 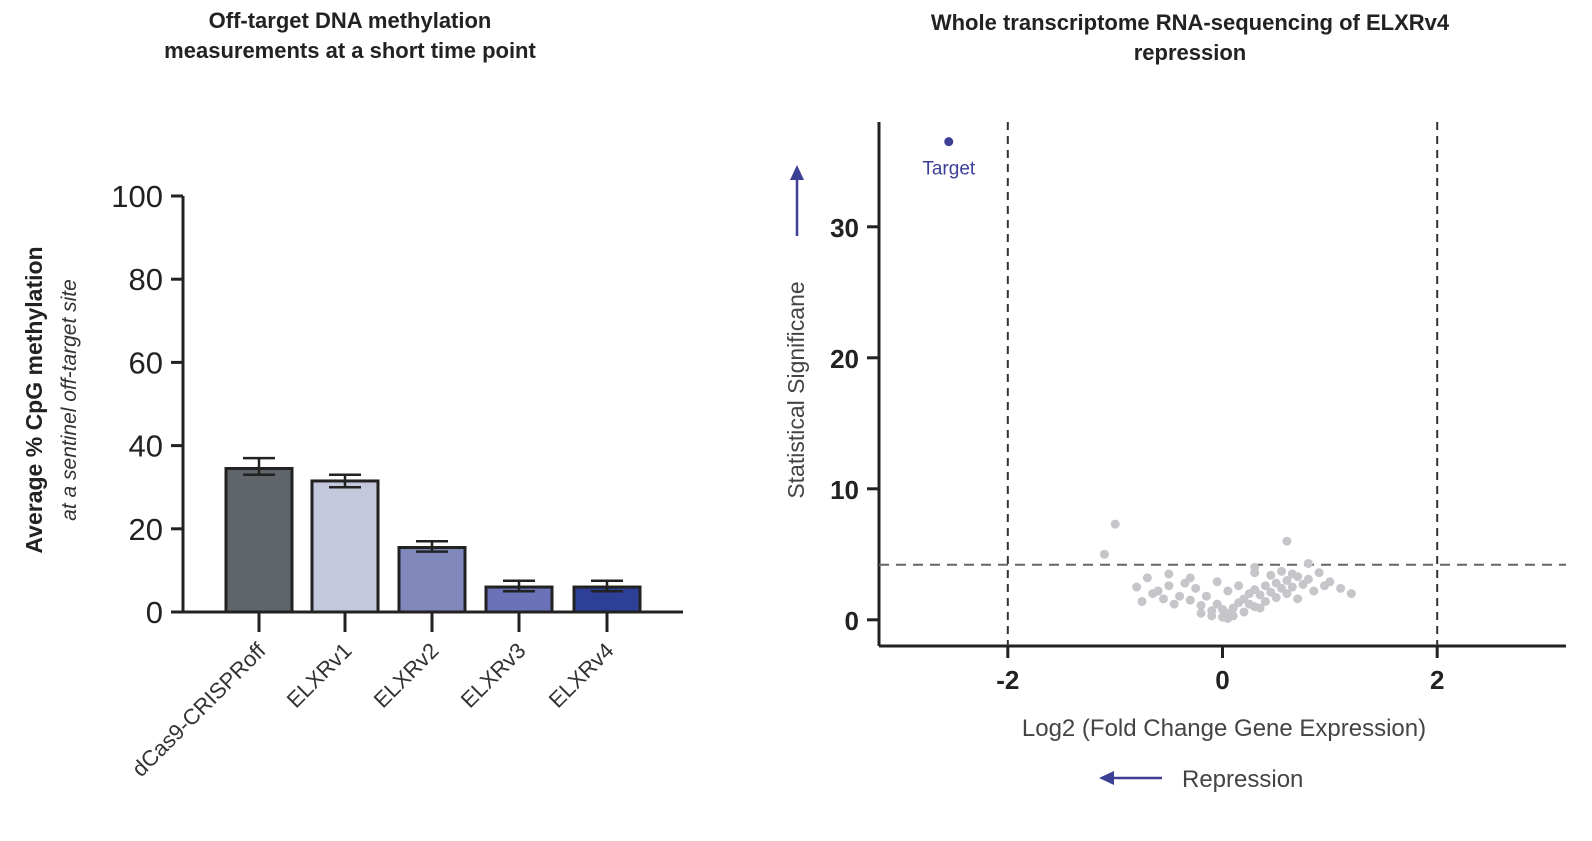 What do you see at coordinates (1224, 728) in the screenshot?
I see `x-axis-title: Log2 (Fold Change Gene Expression)` at bounding box center [1224, 728].